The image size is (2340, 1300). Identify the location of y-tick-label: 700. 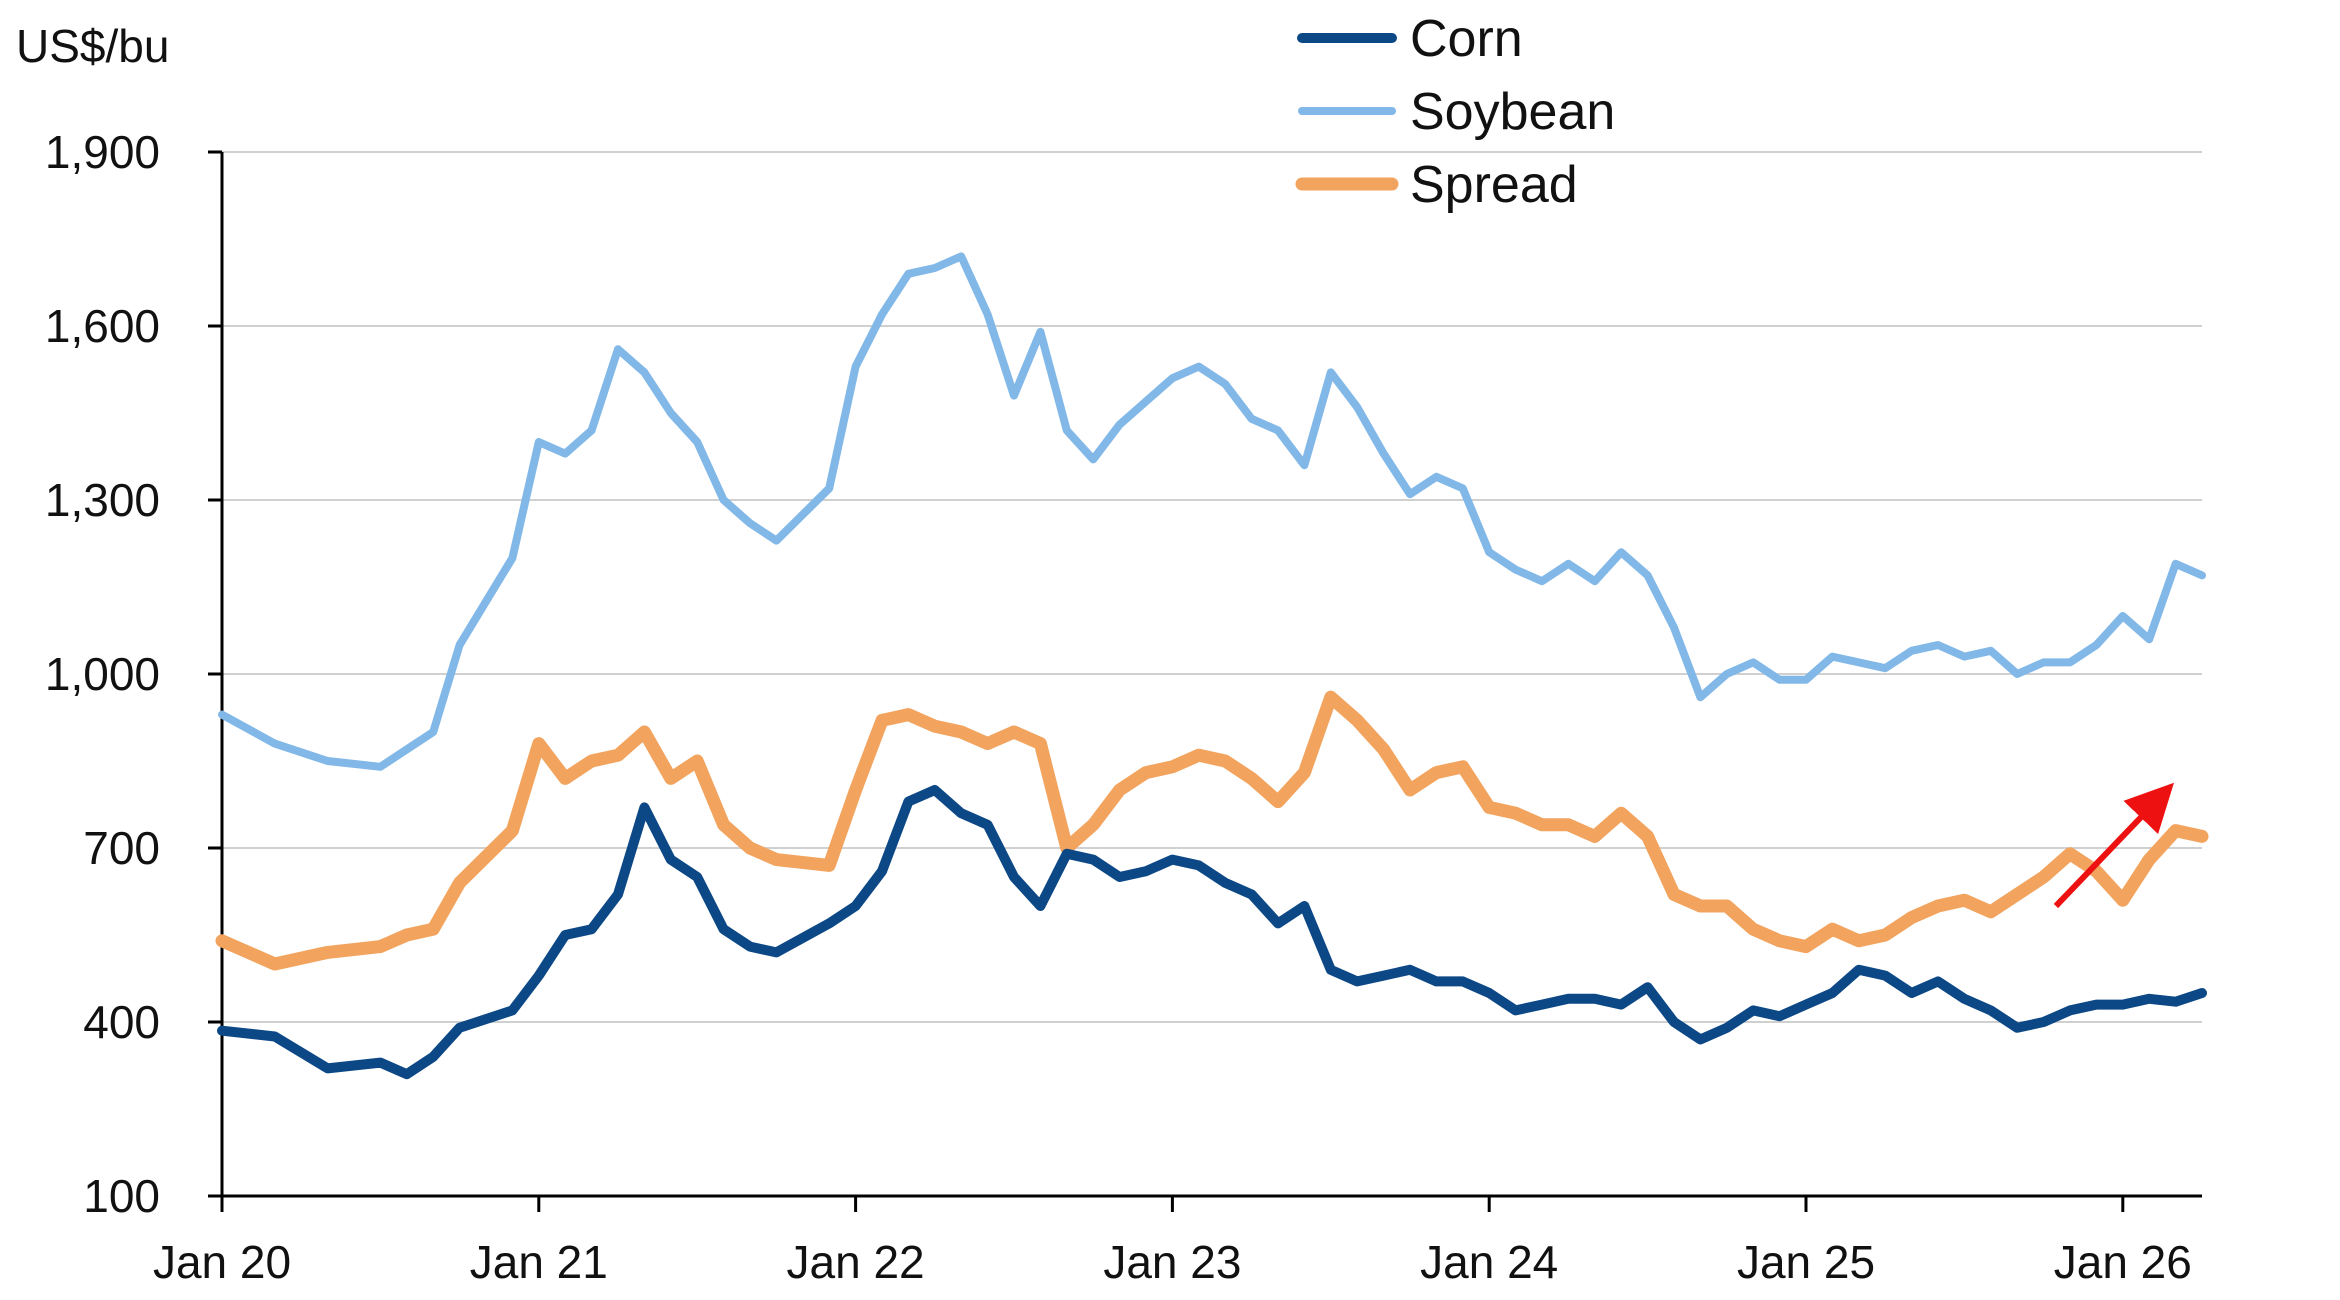
(121, 848).